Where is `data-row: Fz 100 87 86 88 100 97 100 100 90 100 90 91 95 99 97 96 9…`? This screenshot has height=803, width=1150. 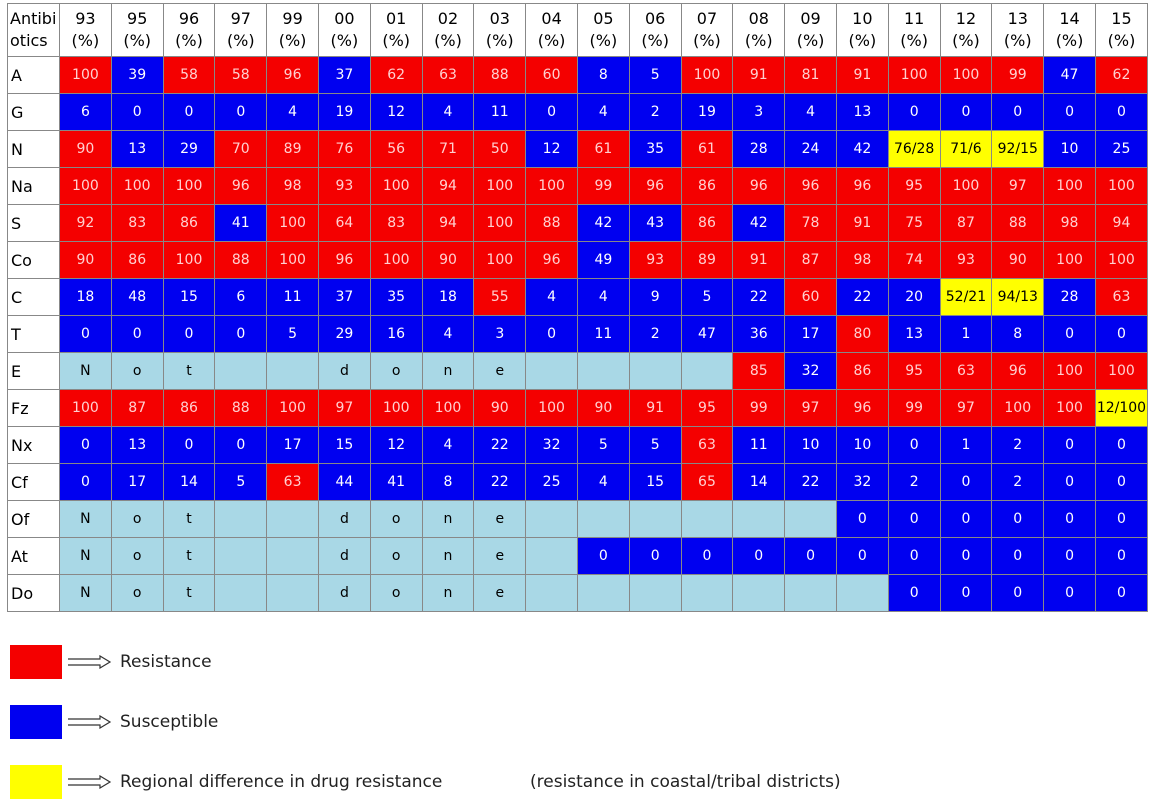
data-row: Fz 100 87 86 88 100 97 100 100 90 100 90 91 95 99 97 96 9… is located at coordinates (578, 408).